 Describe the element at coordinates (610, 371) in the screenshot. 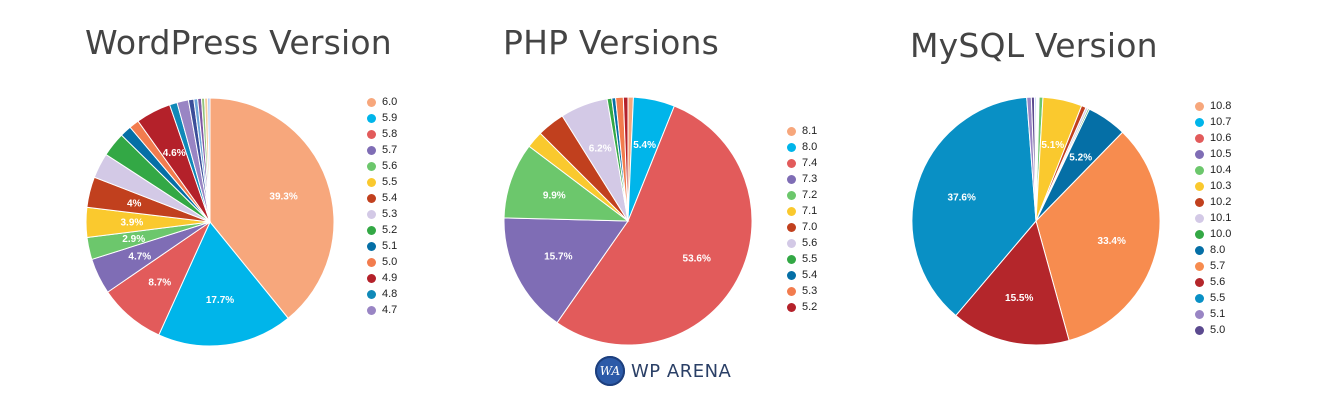

I see `wp-arena-logo-icon: WA` at that location.